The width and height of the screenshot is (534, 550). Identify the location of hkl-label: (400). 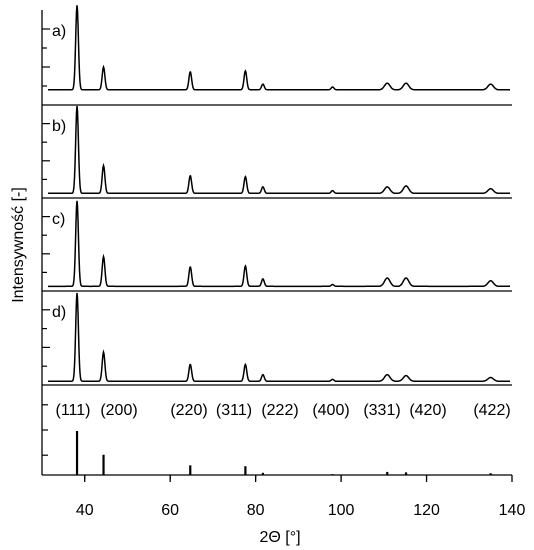
(330, 410).